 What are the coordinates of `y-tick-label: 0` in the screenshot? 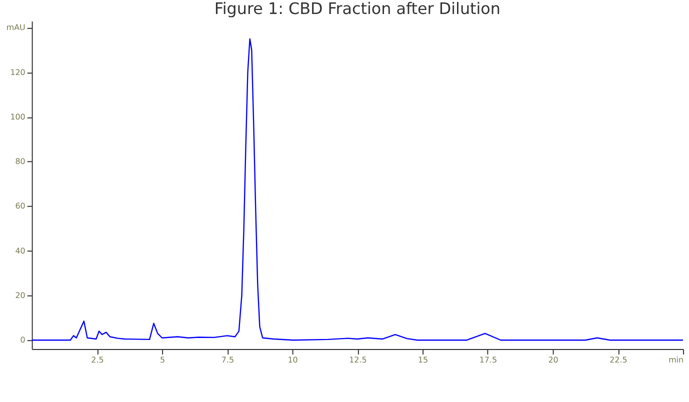 It's located at (23, 340).